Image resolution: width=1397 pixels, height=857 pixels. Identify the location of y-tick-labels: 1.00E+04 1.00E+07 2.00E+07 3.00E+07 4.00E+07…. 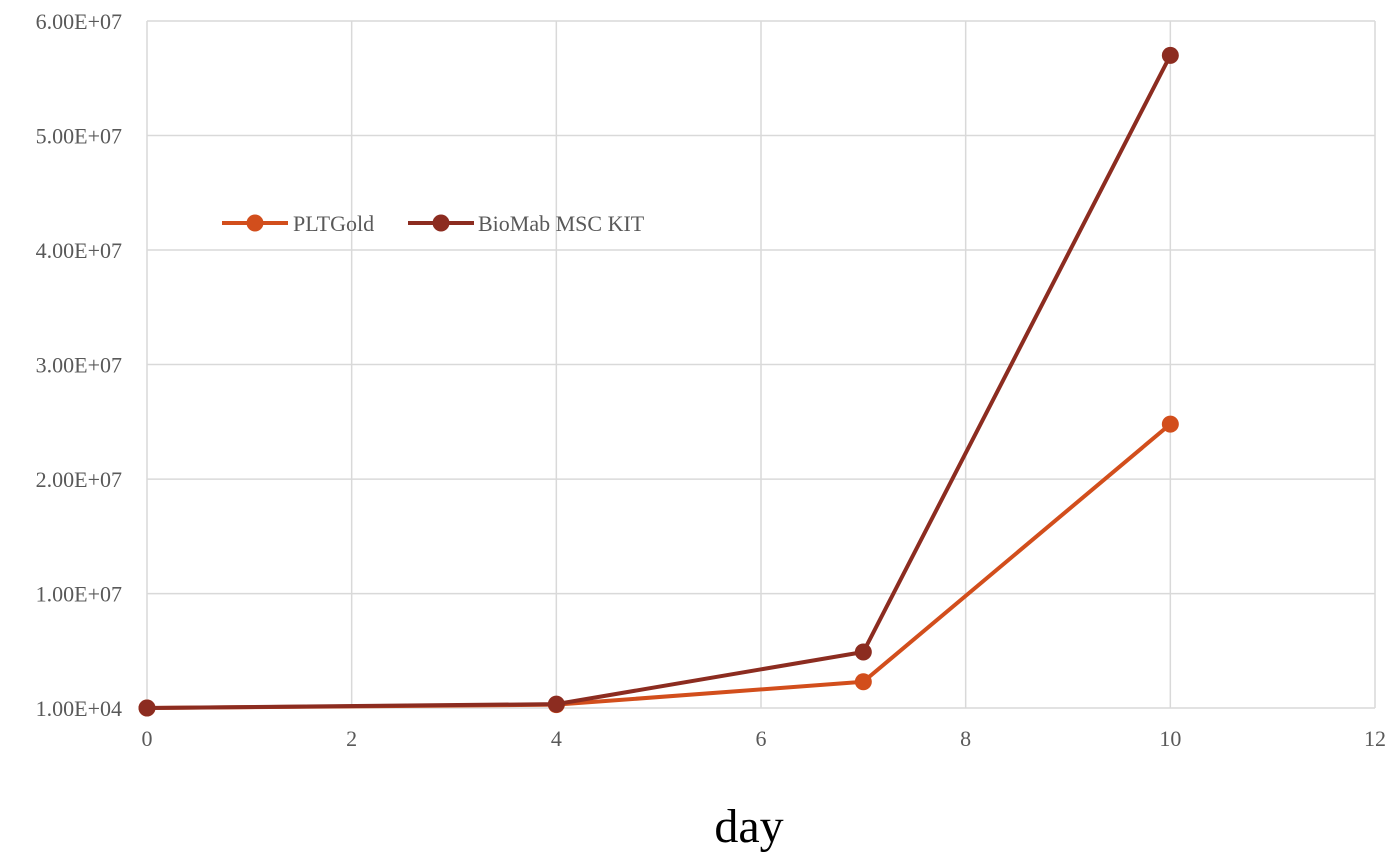
(79, 365).